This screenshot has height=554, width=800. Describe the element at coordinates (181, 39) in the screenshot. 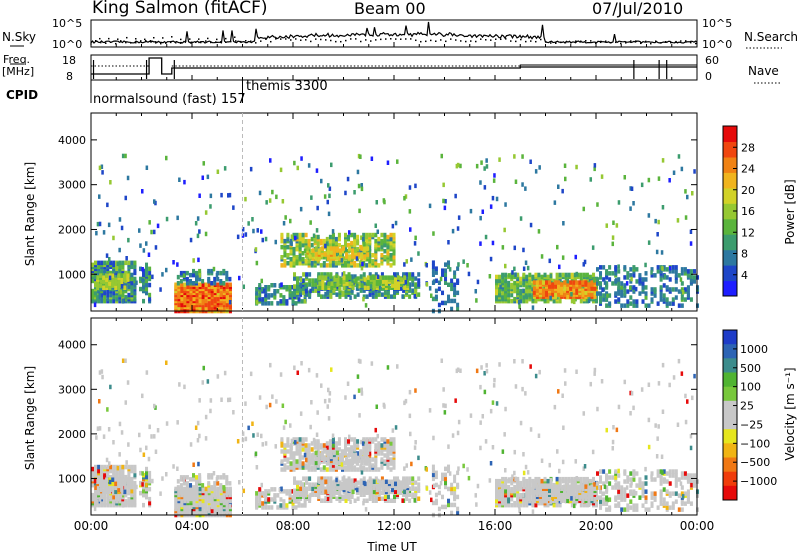

I see `noise-sky-dot` at that location.